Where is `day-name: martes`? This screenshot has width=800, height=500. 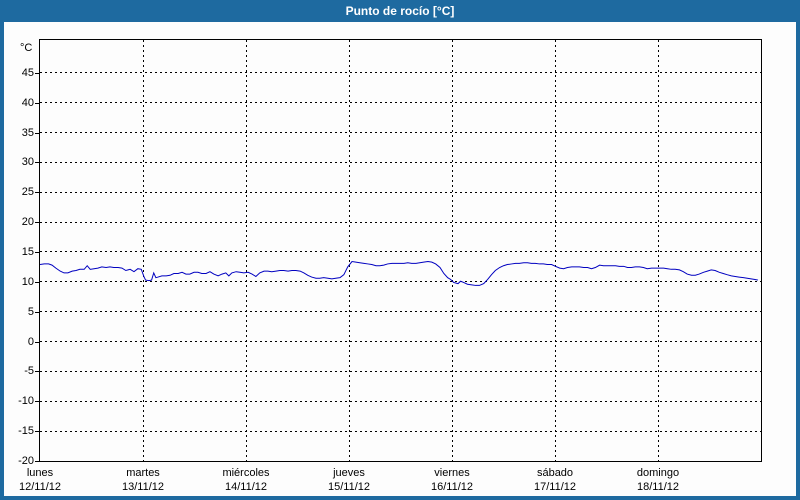 day-name: martes is located at coordinates (143, 473).